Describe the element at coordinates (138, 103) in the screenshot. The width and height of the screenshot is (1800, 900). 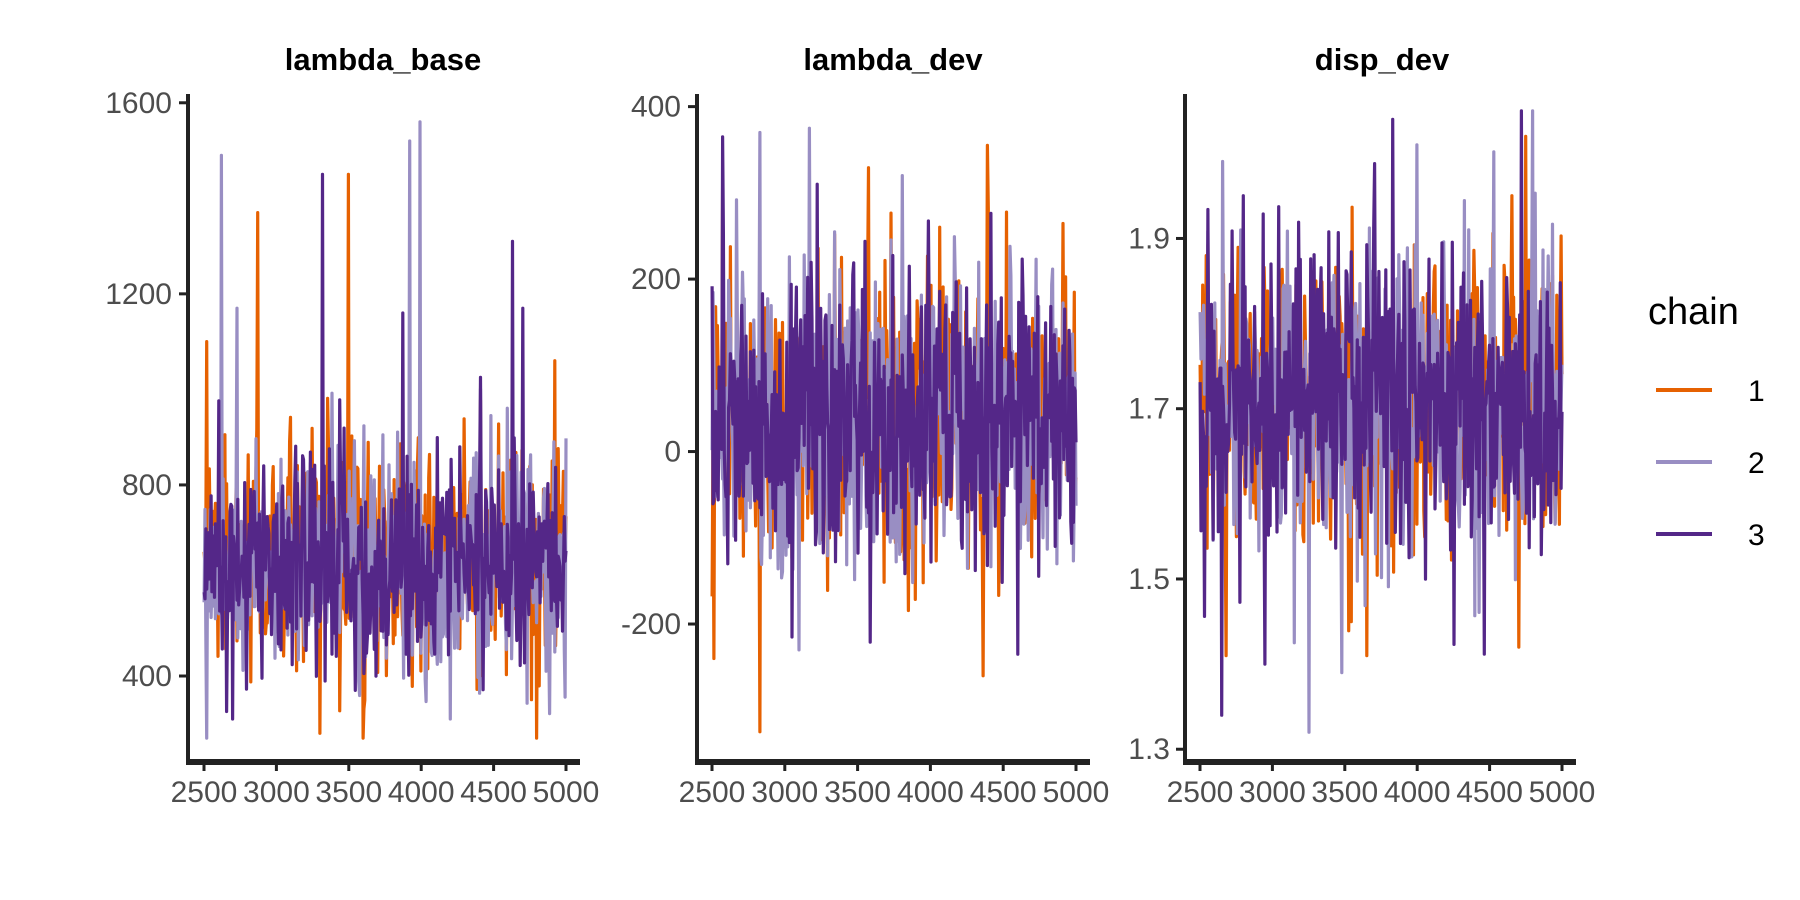
I see `y-tick-label: 1600` at that location.